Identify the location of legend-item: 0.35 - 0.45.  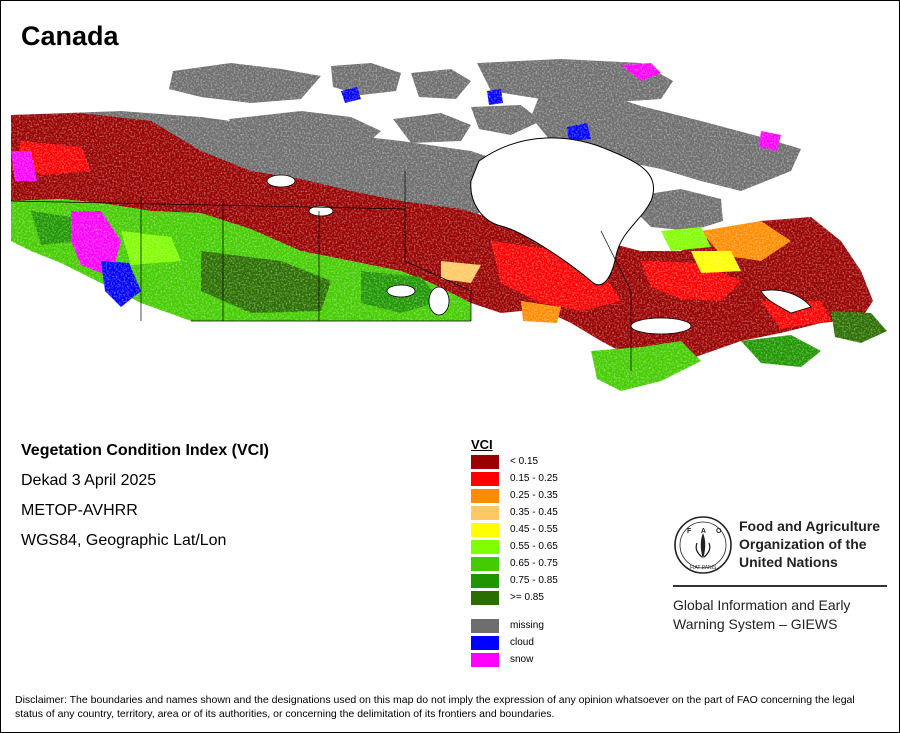
(526, 513).